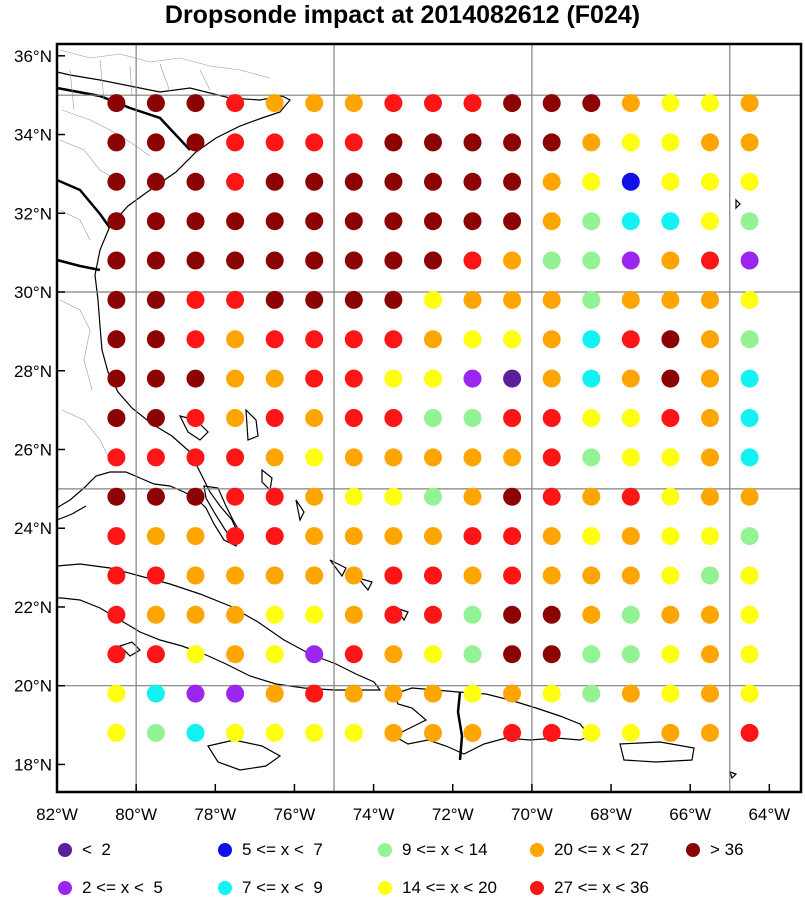  Describe the element at coordinates (33, 607) in the screenshot. I see `y-tick-label: 22°N` at that location.